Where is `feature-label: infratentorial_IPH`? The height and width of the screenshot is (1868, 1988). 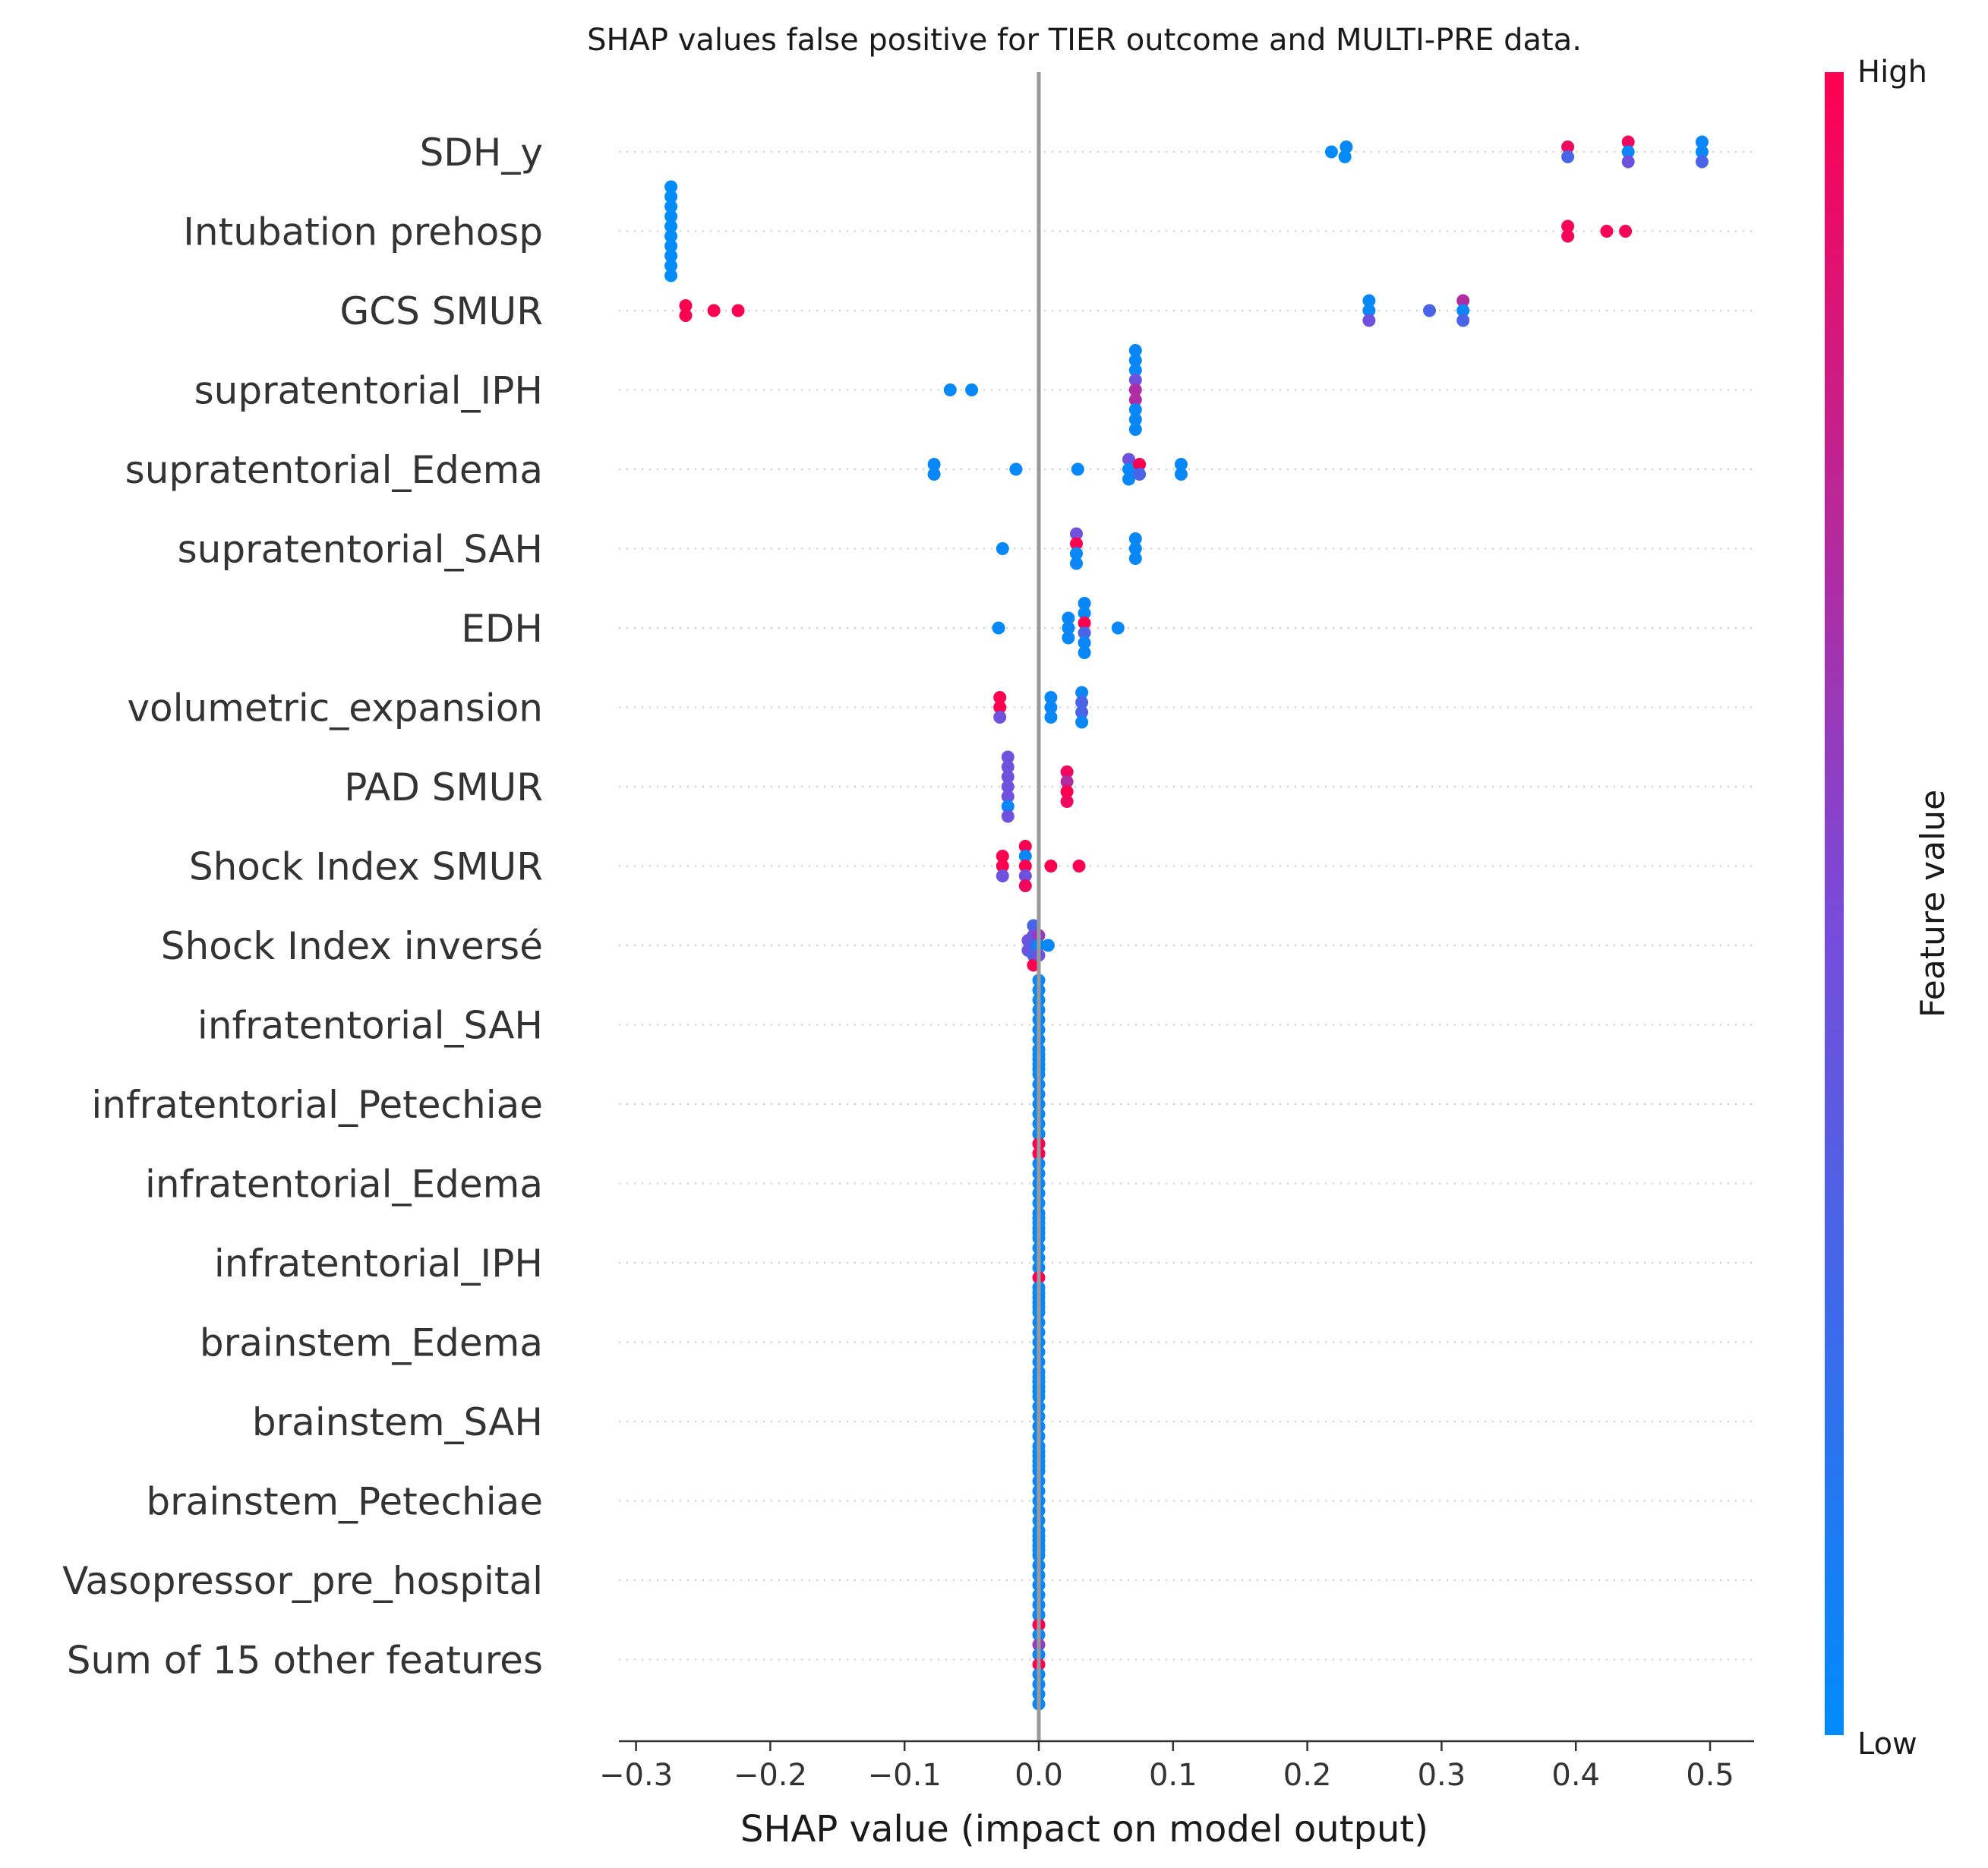 feature-label: infratentorial_IPH is located at coordinates (378, 1264).